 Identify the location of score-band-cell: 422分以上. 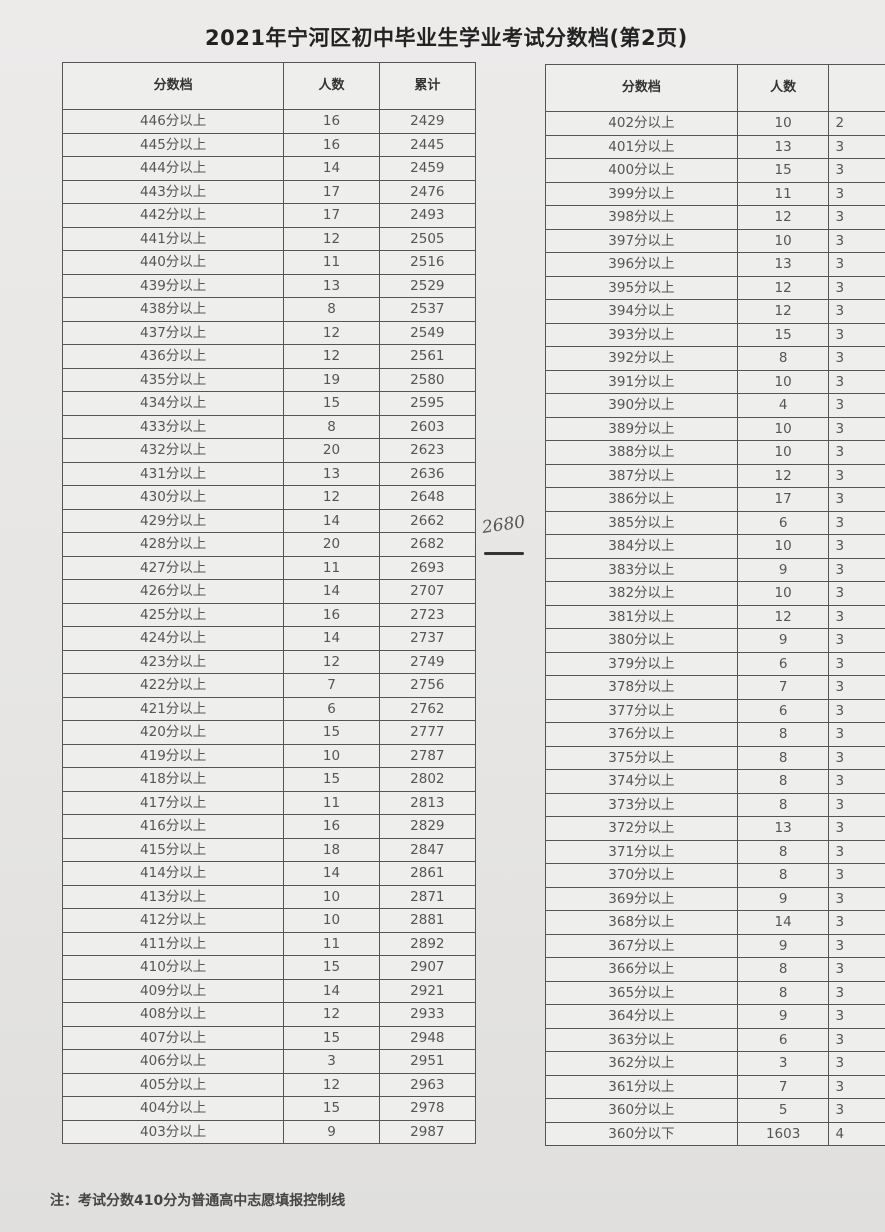
(173, 685).